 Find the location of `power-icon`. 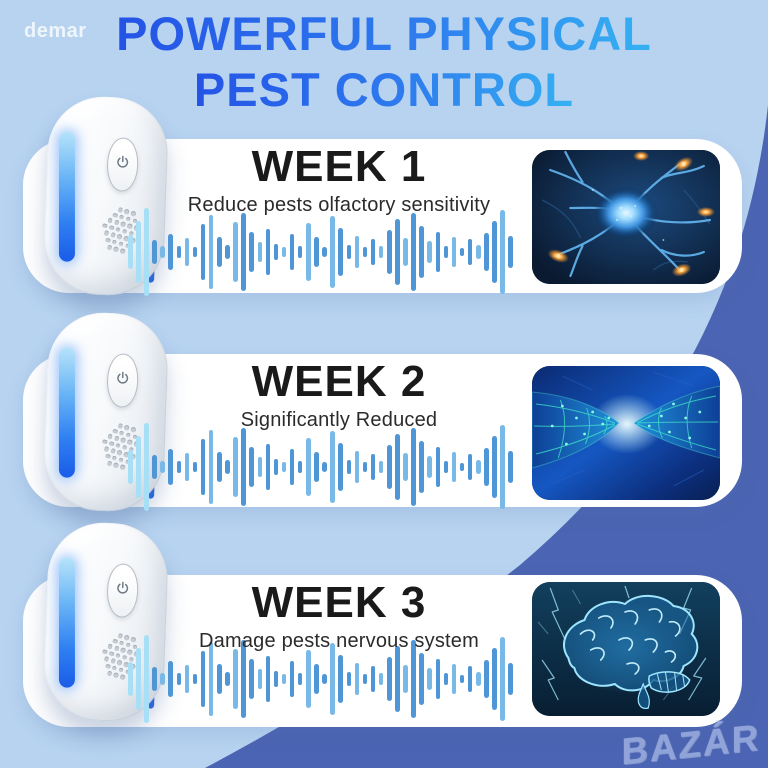

power-icon is located at coordinates (123, 164).